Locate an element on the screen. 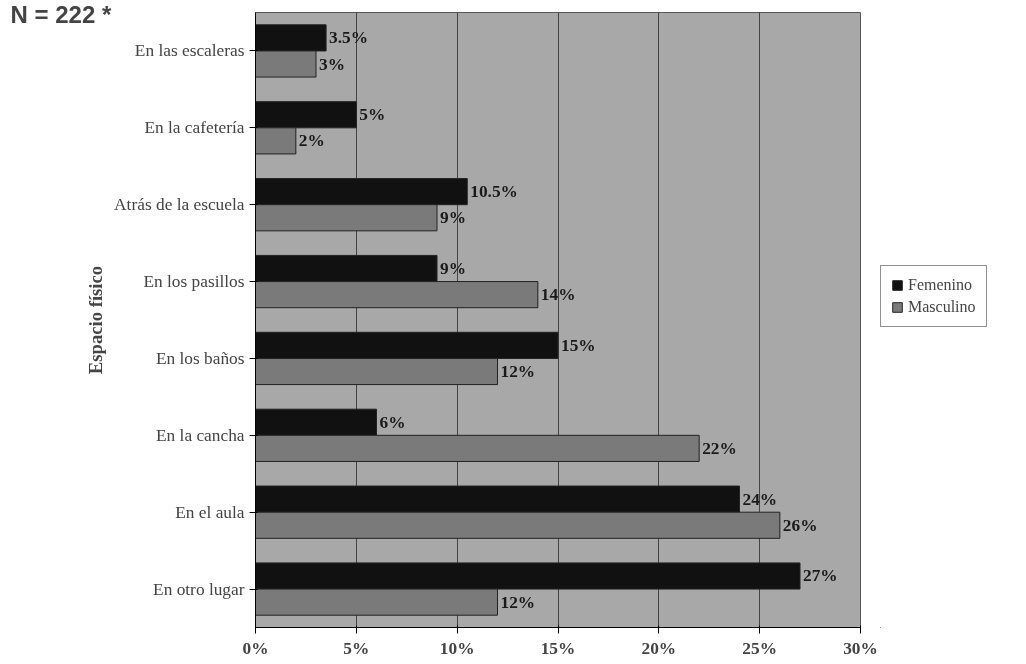  data-label: 22% is located at coordinates (719, 448).